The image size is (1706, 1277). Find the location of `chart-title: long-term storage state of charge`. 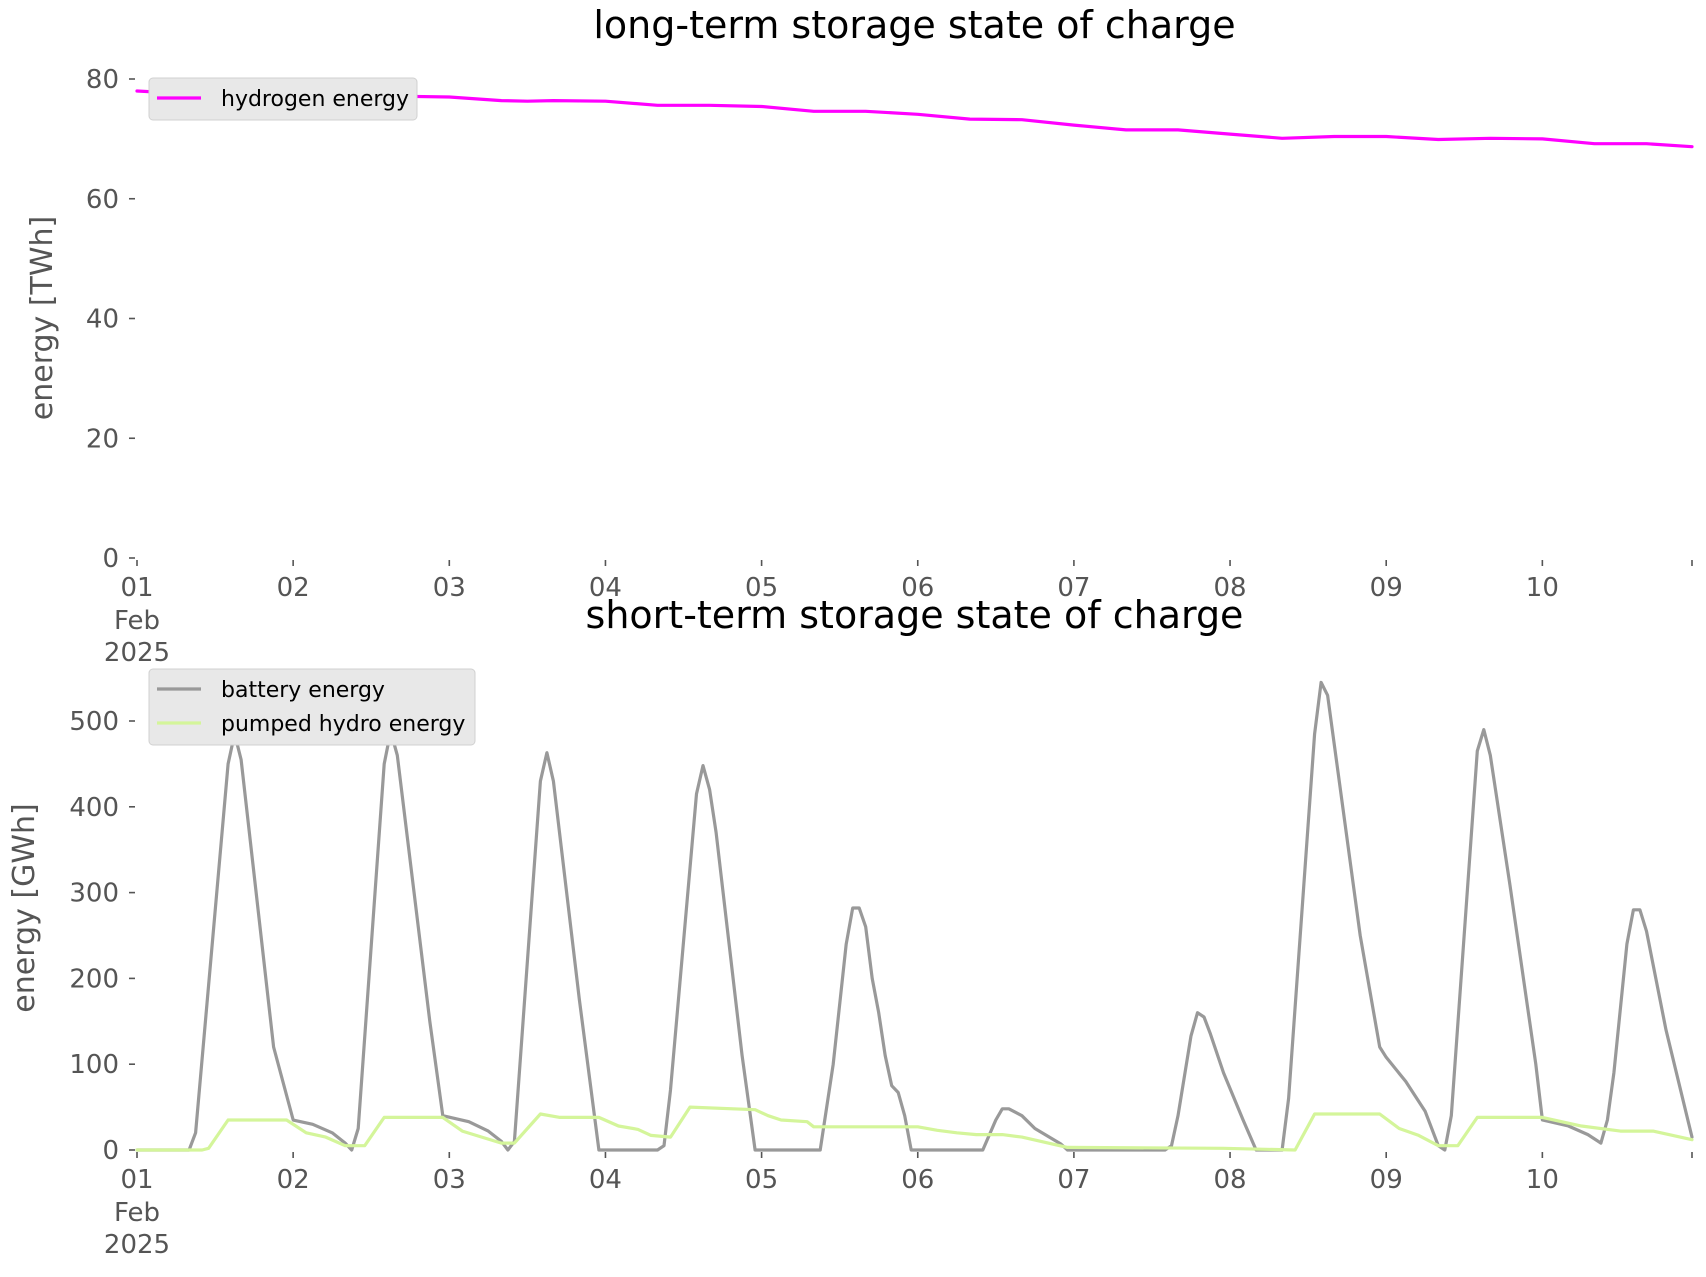

chart-title: long-term storage state of charge is located at coordinates (914, 25).